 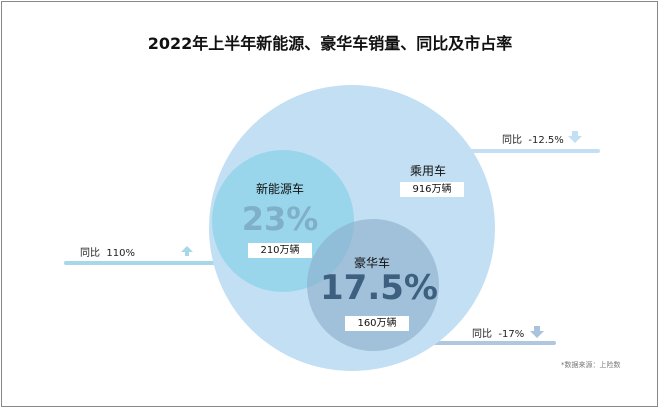 I want to click on luxury-yoy-value: -17%, so click(x=511, y=334).